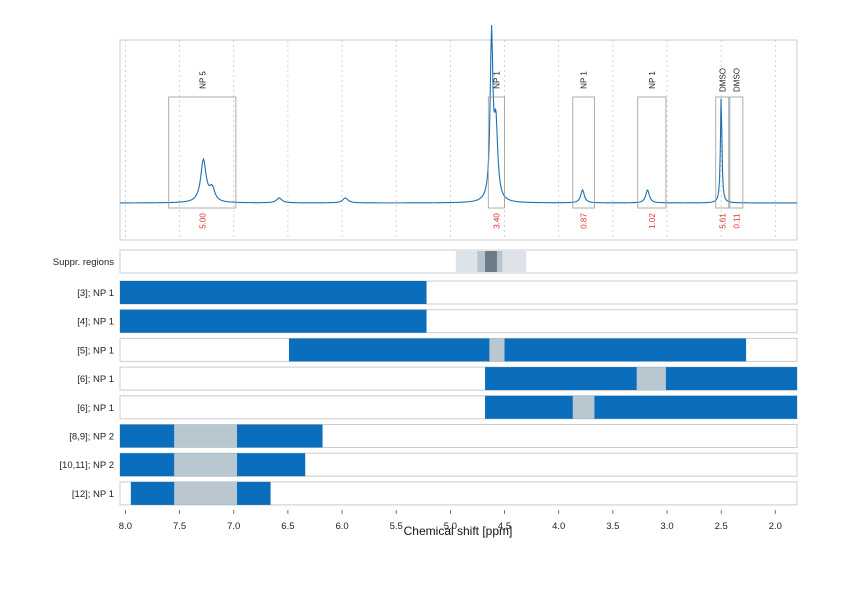 This screenshot has height=595, width=842. What do you see at coordinates (95, 322) in the screenshot?
I see `row-label: [4]; NP 1` at bounding box center [95, 322].